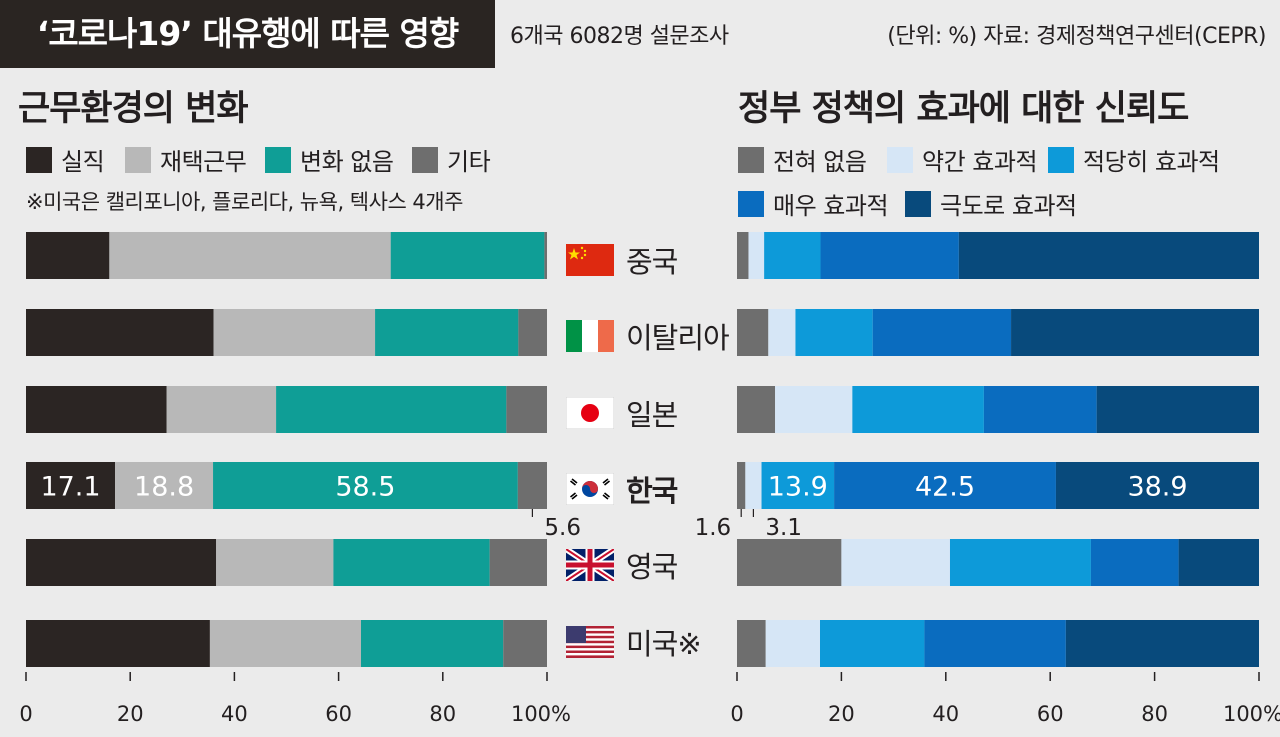  I want to click on legend-item-not-at-all: 전혀 없음, so click(802, 159).